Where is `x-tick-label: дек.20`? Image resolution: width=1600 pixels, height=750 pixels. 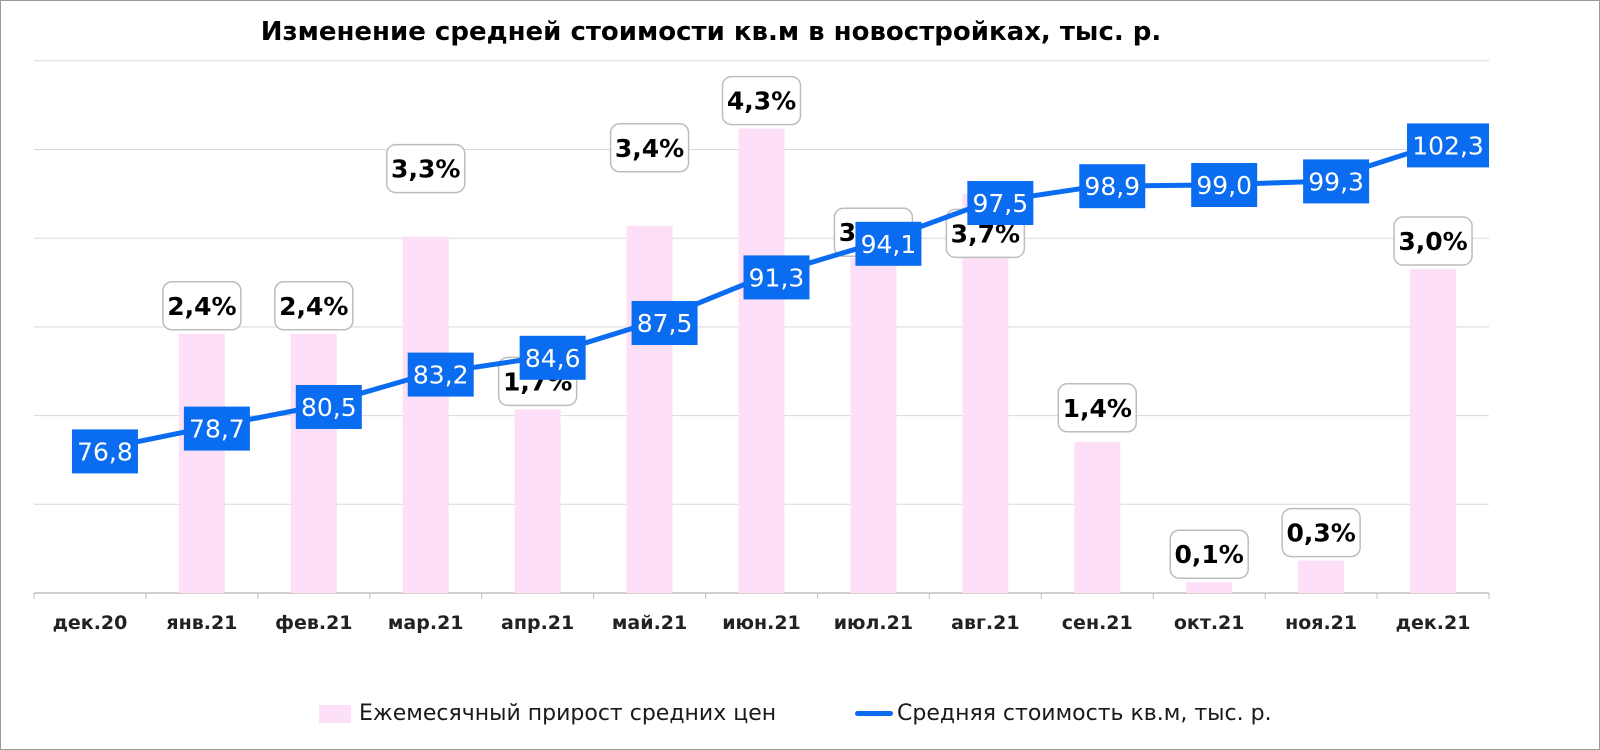
x-tick-label: дек.20 is located at coordinates (90, 623).